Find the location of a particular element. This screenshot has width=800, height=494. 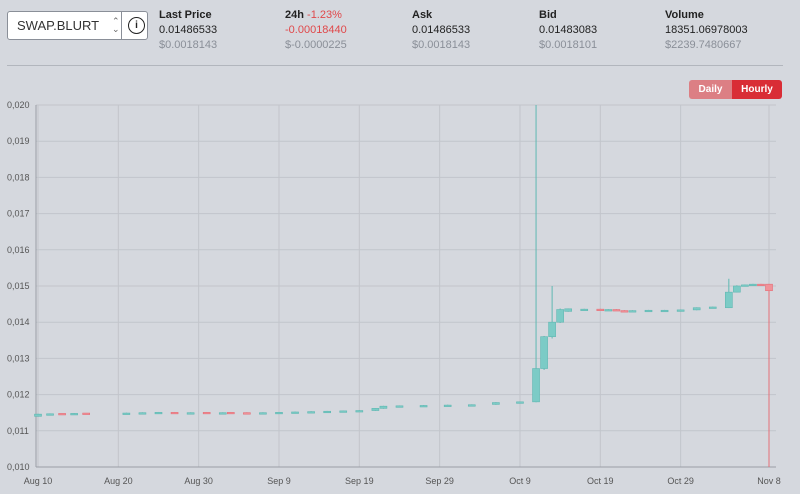

x-tick-label: Sep 19 is located at coordinates (359, 481).